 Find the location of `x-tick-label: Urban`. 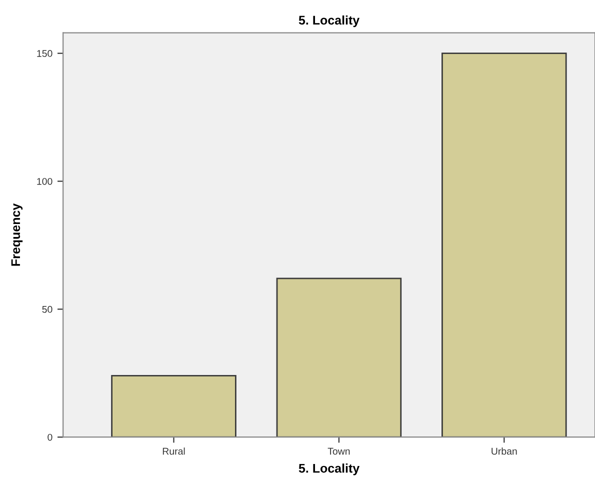

x-tick-label: Urban is located at coordinates (504, 451).